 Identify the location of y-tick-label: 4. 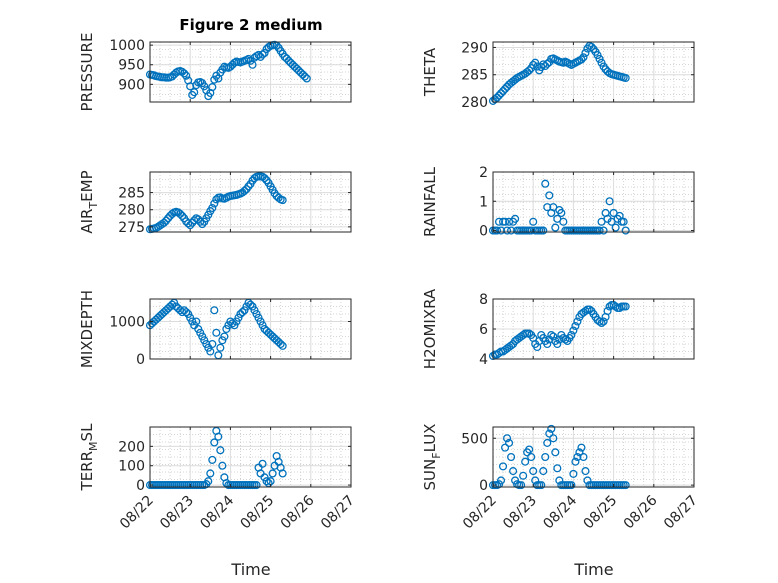
(483, 360).